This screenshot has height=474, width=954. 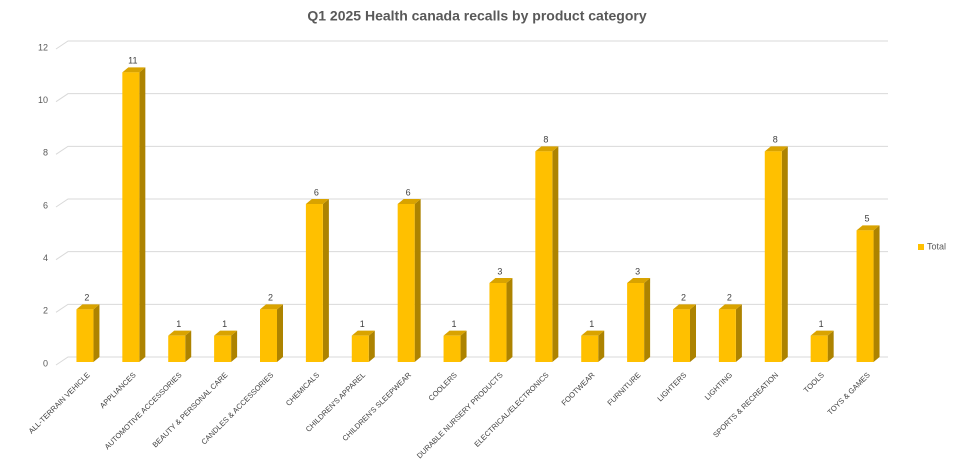 What do you see at coordinates (45, 311) in the screenshot?
I see `y-tick-label: 2` at bounding box center [45, 311].